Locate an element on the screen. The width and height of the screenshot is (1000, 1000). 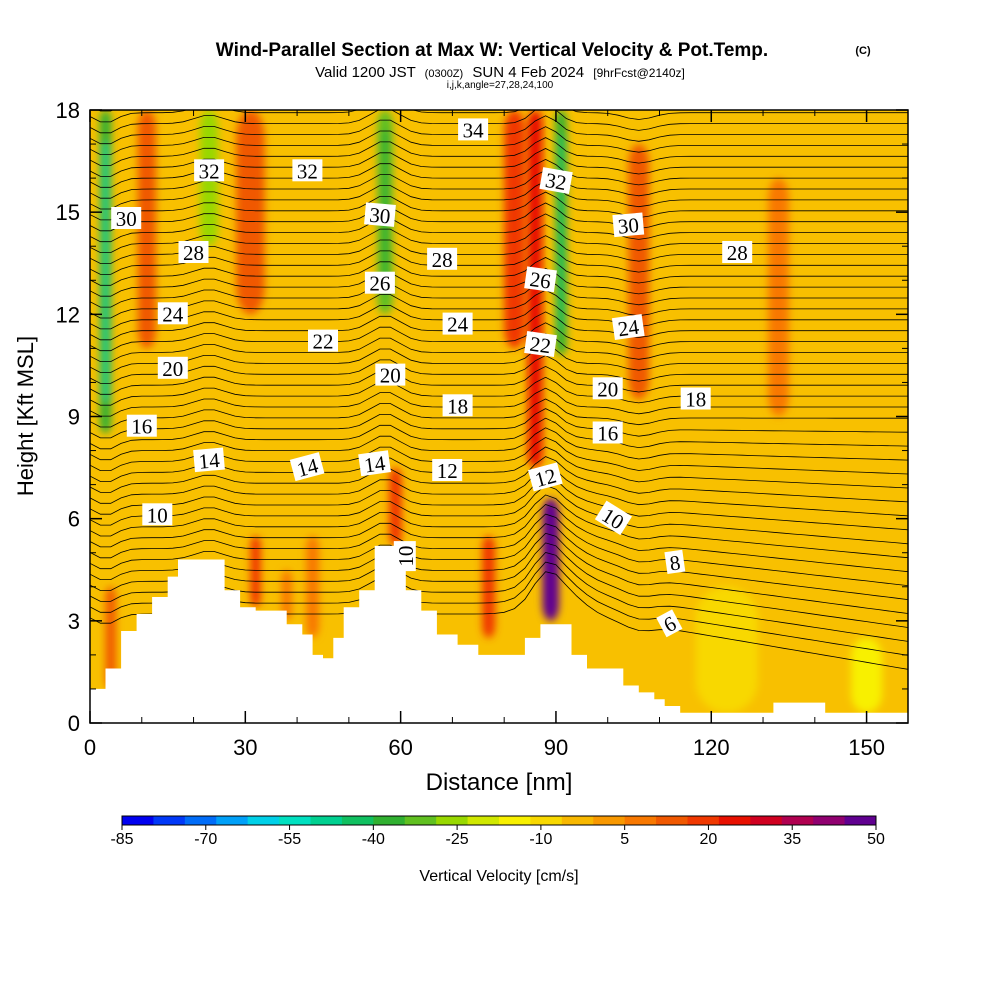
theta-label-text: 34 is located at coordinates (474, 130).